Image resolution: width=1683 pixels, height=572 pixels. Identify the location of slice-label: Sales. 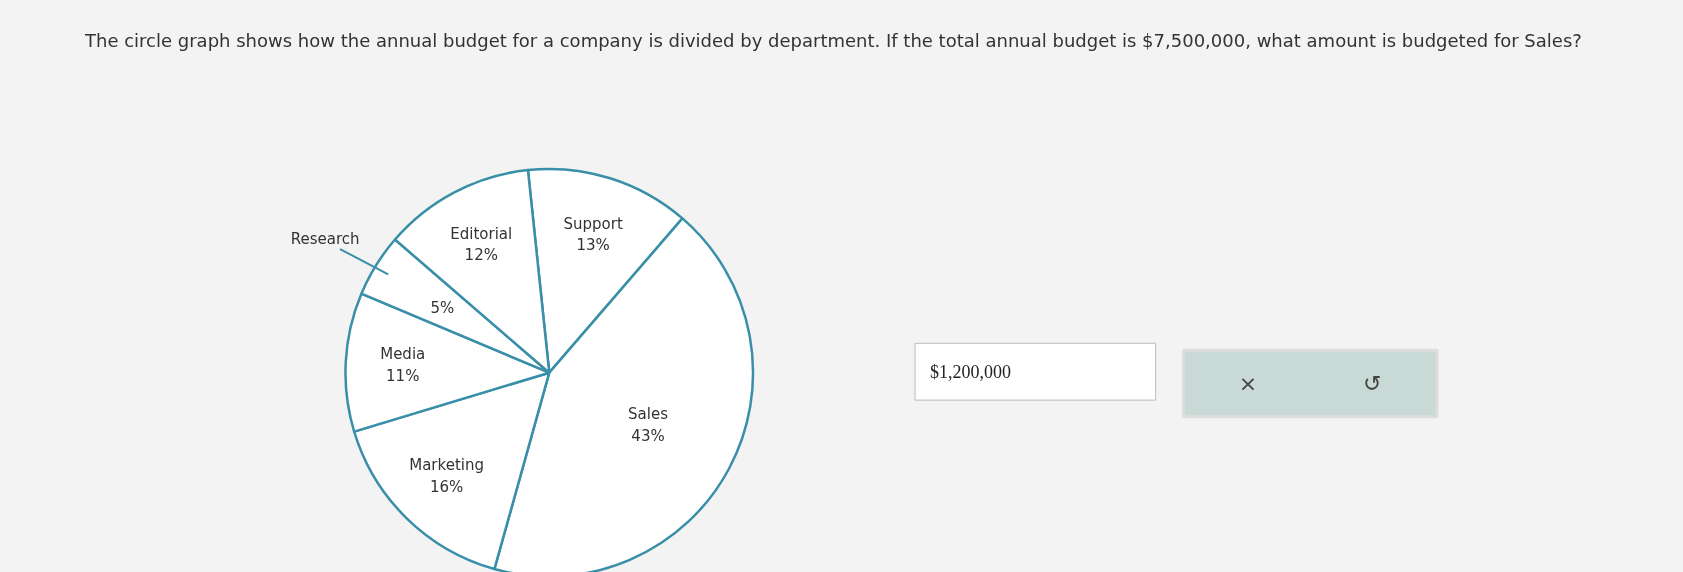
(648, 414).